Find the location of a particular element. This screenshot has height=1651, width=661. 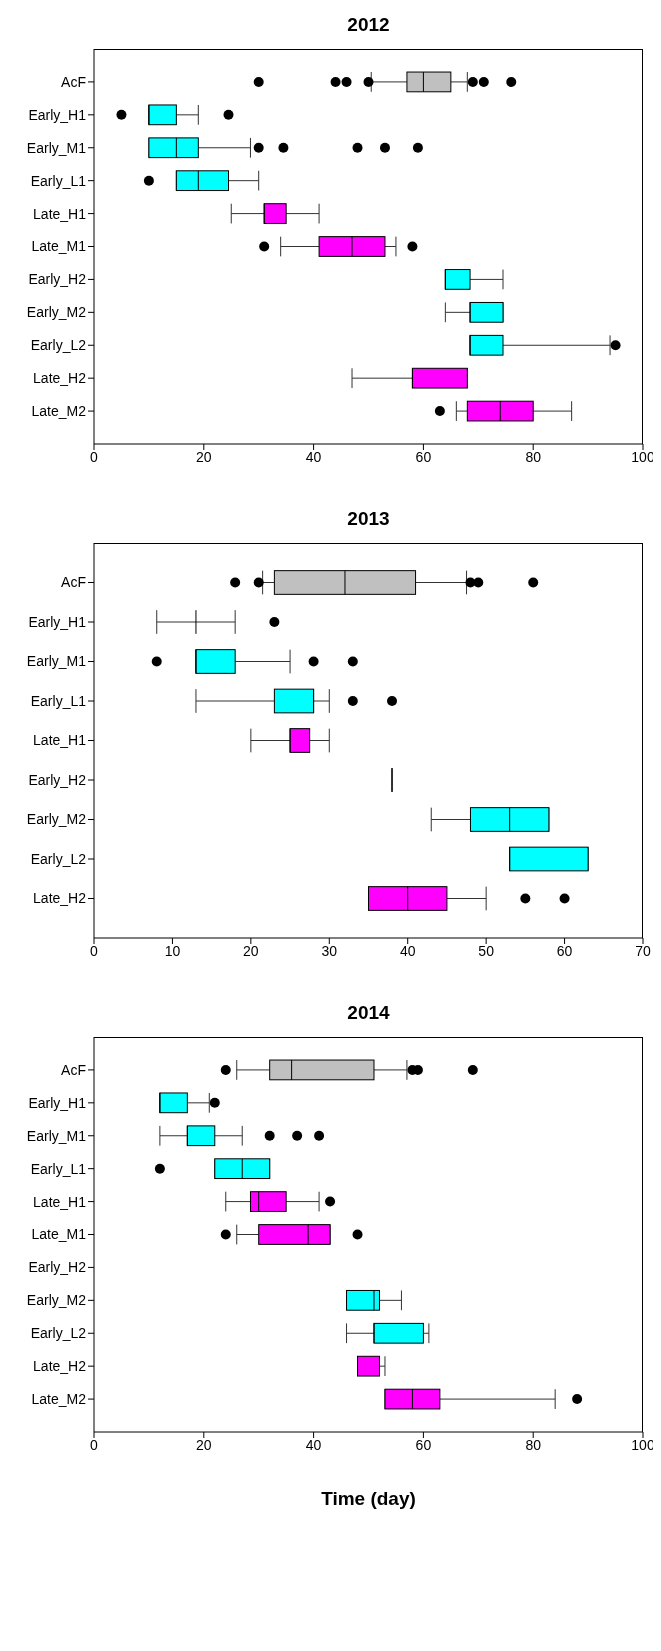

x-tick-label: 70 is located at coordinates (643, 950).